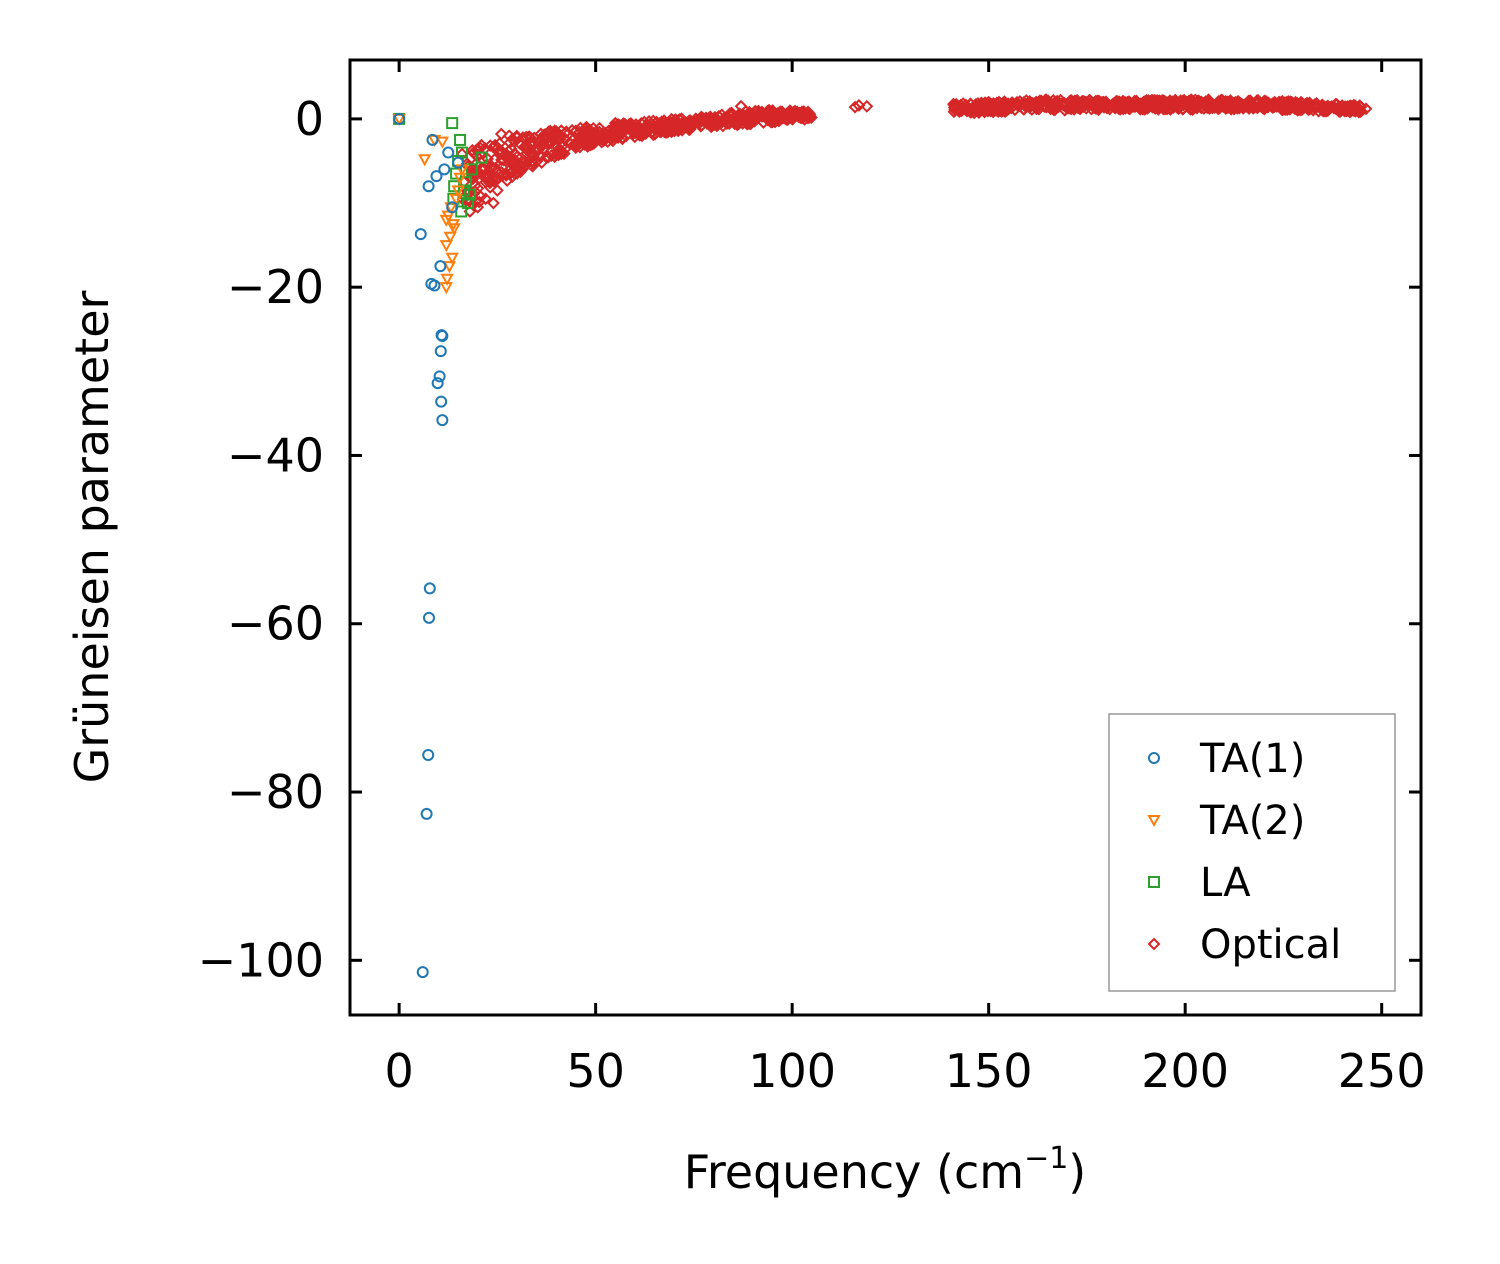 This screenshot has height=1264, width=1500. What do you see at coordinates (1382, 1071) in the screenshot?
I see `x-tick-label: 250` at bounding box center [1382, 1071].